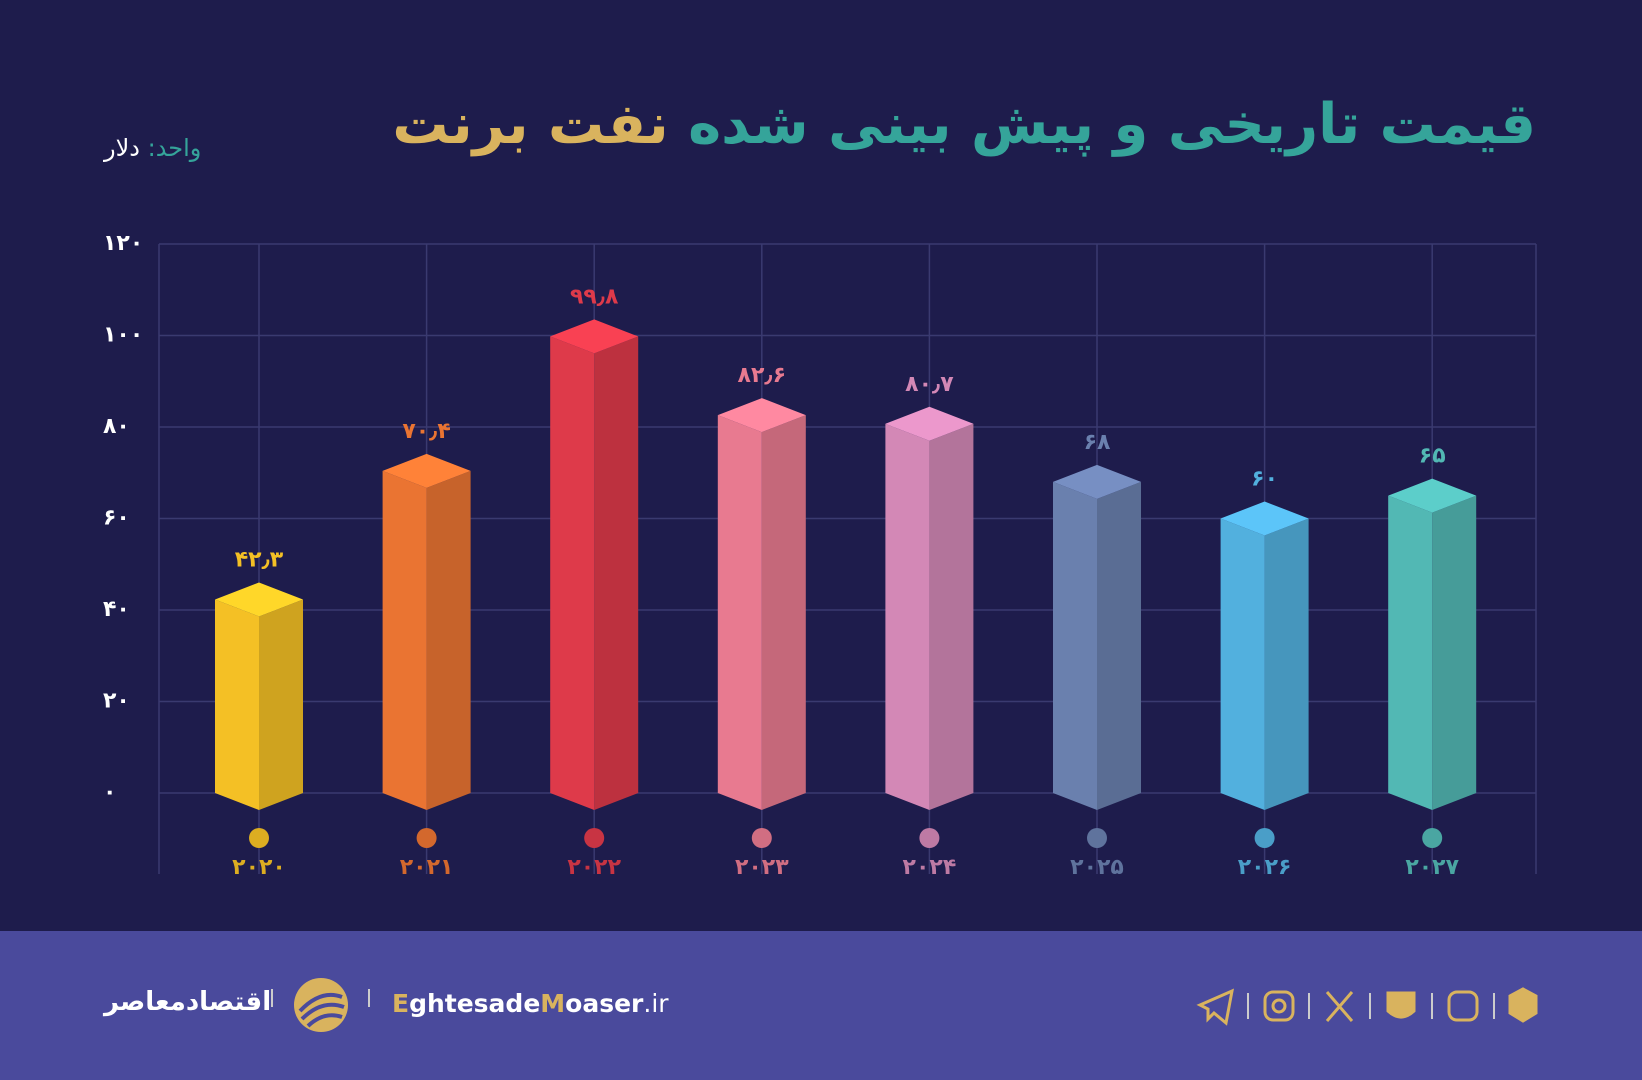 Image resolution: width=1642 pixels, height=1080 pixels. Describe the element at coordinates (1265, 867) in the screenshot. I see `x-tick-label: ۲۰۲۶` at that location.